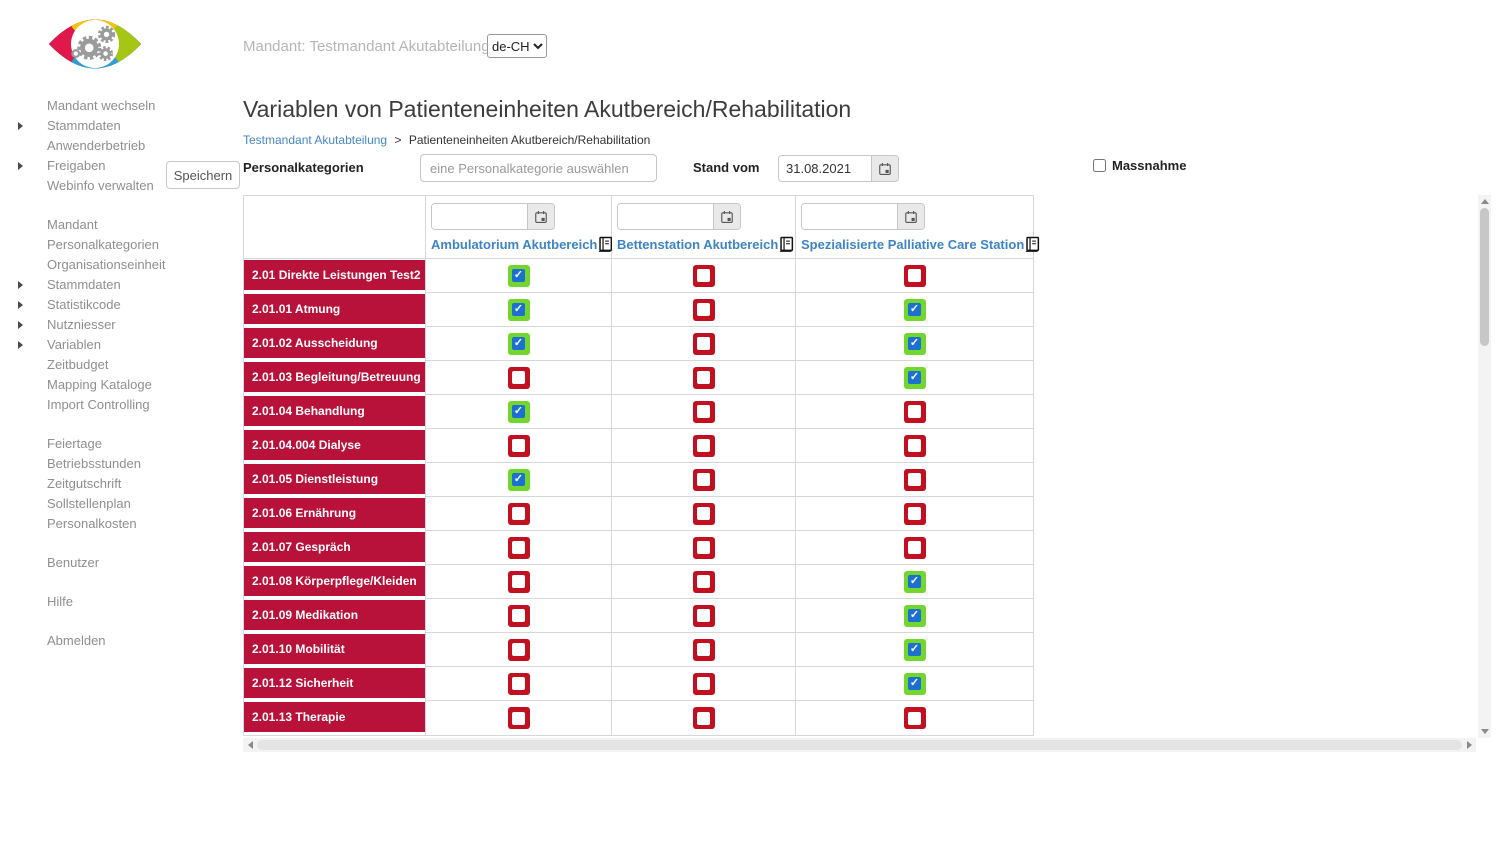 The image size is (1500, 847). Describe the element at coordinates (74, 443) in the screenshot. I see `sidebar-item-feiertage: Feiertage` at that location.